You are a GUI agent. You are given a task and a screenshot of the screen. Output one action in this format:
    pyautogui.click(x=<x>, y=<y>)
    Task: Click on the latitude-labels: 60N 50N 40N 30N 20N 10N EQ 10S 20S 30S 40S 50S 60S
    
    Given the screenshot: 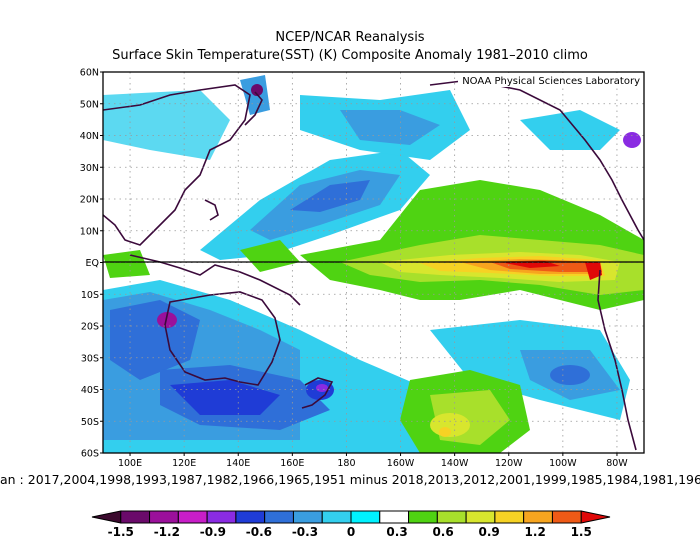 What is the action you would take?
    pyautogui.click(x=91, y=264)
    